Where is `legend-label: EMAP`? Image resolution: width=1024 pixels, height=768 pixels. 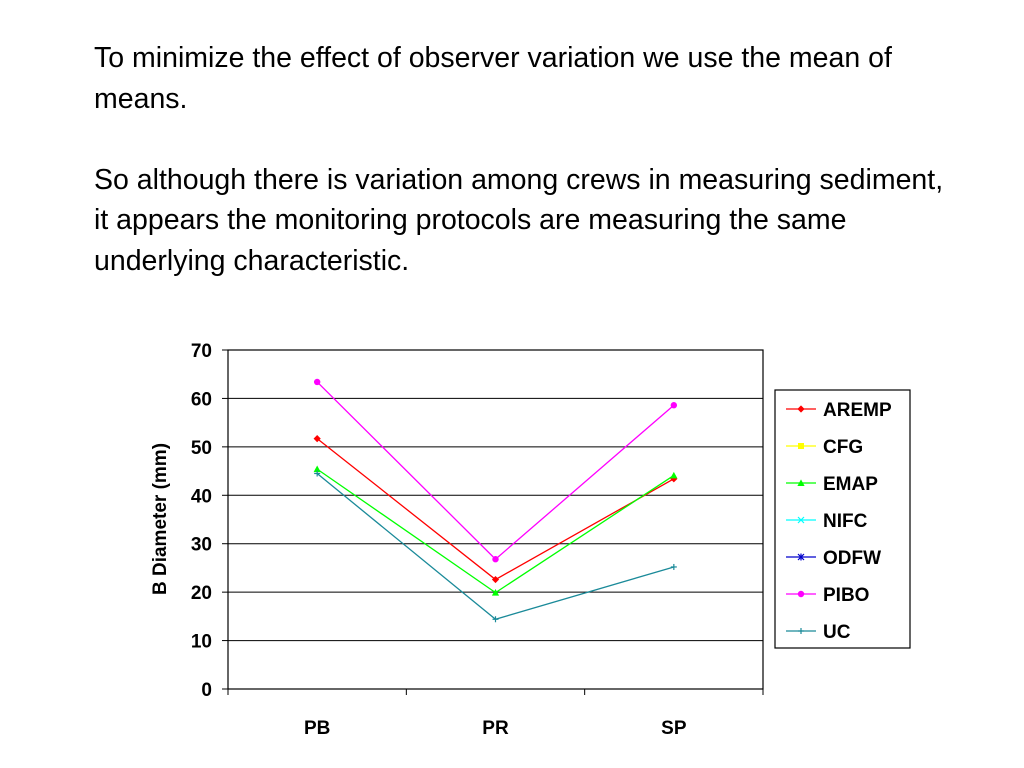 legend-label: EMAP is located at coordinates (850, 484).